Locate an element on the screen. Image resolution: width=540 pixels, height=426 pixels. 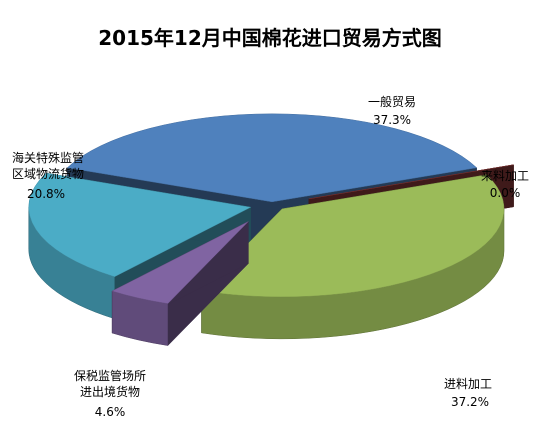
slice-name: 海关特殊监管区域物流货物 is located at coordinates (47, 166).